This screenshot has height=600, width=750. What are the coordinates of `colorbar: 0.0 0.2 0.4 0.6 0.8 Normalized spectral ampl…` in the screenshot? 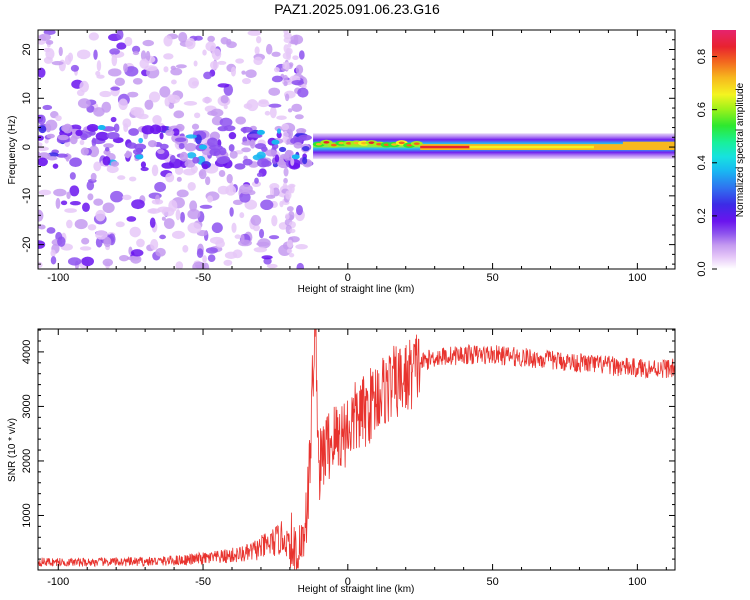 It's located at (721, 153).